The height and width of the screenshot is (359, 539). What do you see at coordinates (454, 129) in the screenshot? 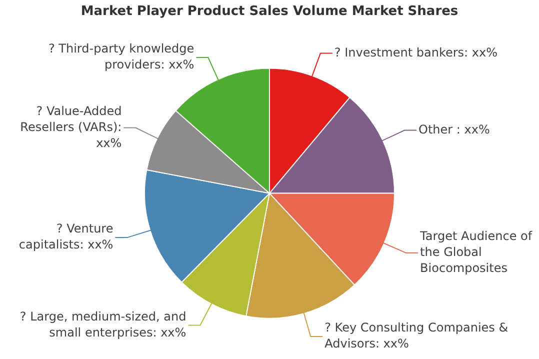
I see `slice-label: Other : xx%` at bounding box center [454, 129].